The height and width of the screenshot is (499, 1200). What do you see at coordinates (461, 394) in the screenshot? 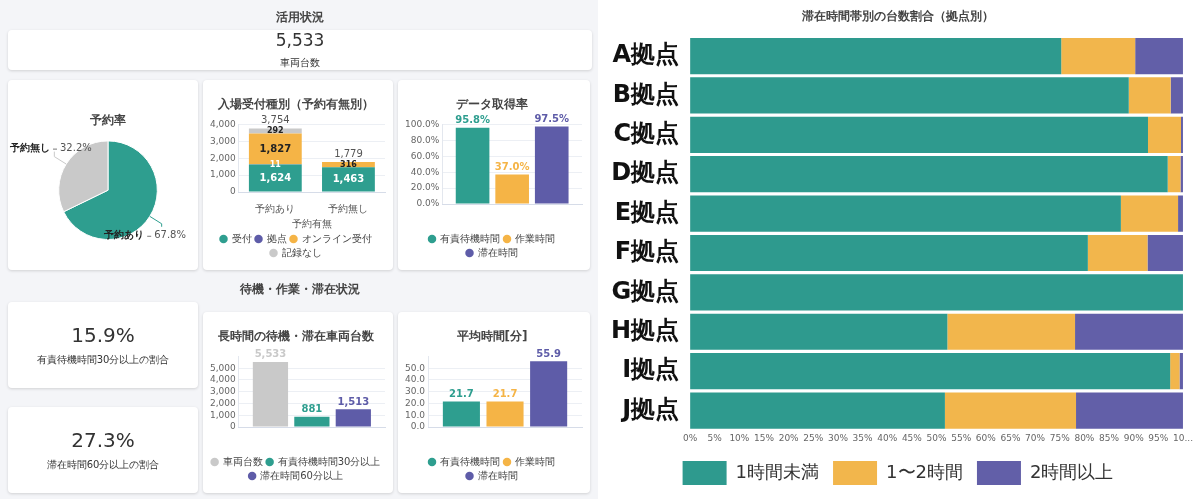
I see `data-label: 21.7` at bounding box center [461, 394].